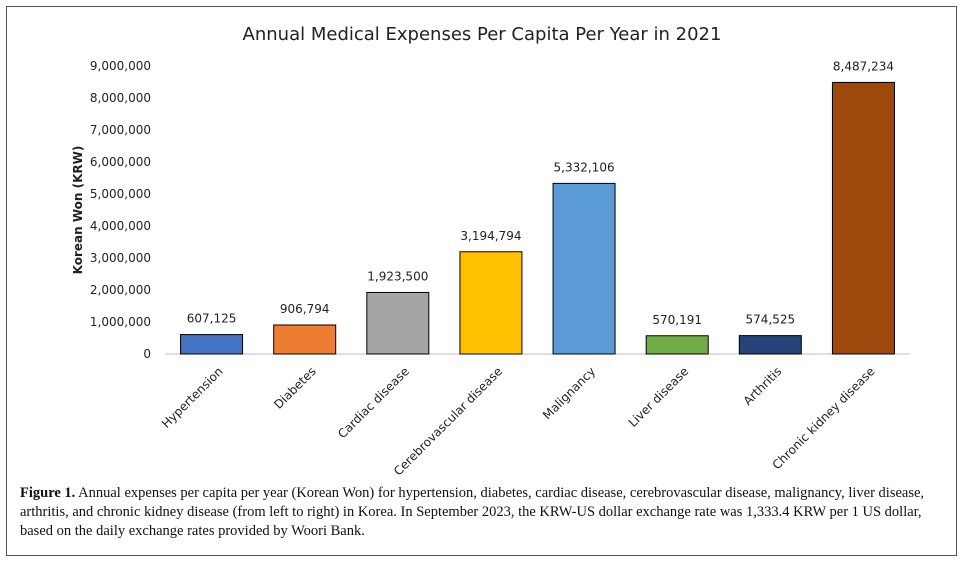 The image size is (965, 564). Describe the element at coordinates (584, 167) in the screenshot. I see `data-label: 5,332,106` at that location.